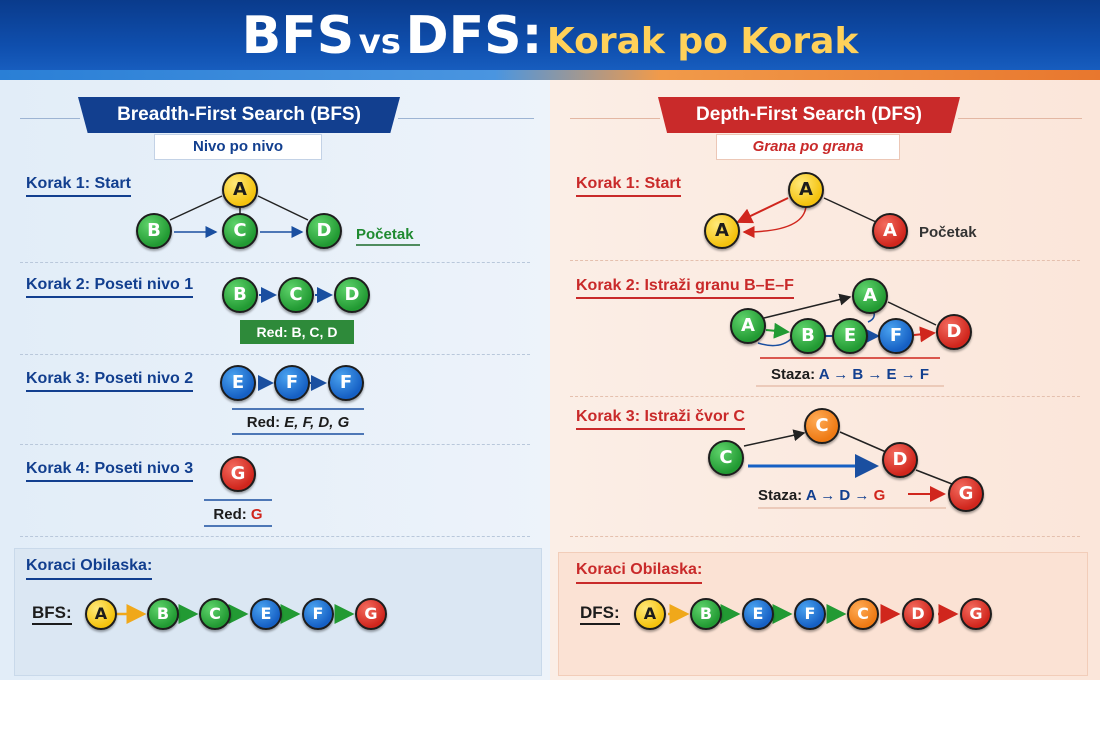  I want to click on path-value-end: G, so click(879, 495).